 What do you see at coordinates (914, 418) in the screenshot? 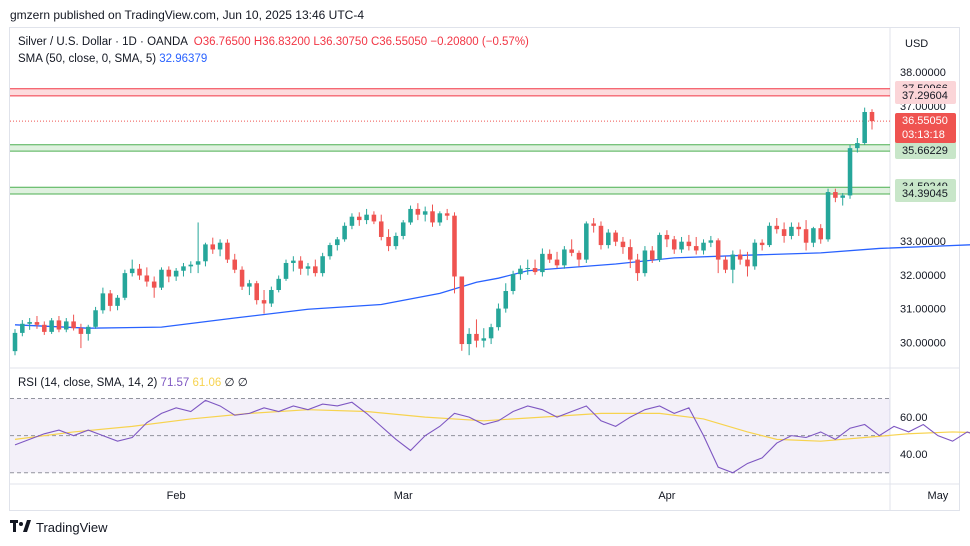
I see `rsi-tick-label: 60.00` at bounding box center [914, 418].